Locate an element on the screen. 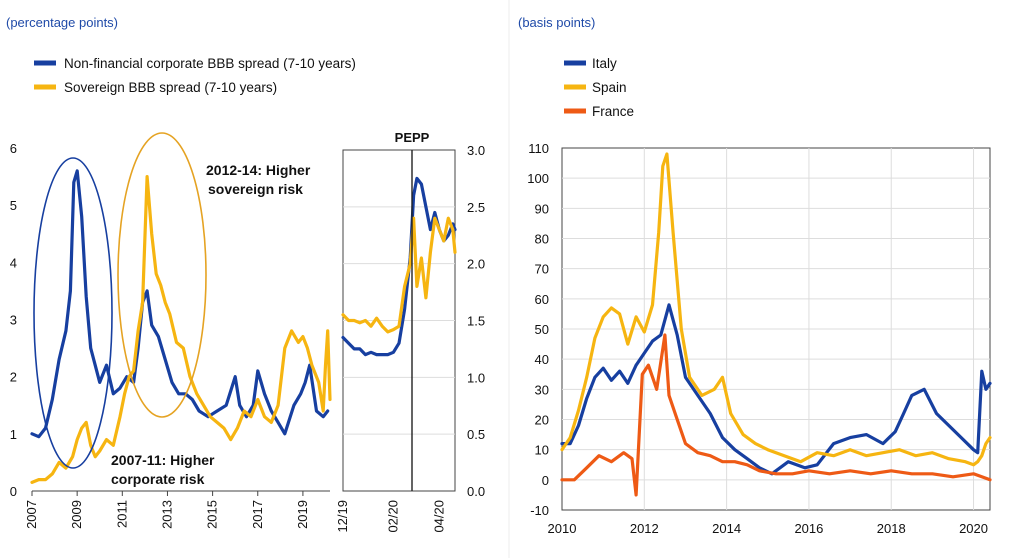  left-main-x-tick-label: 2011 is located at coordinates (121, 514).